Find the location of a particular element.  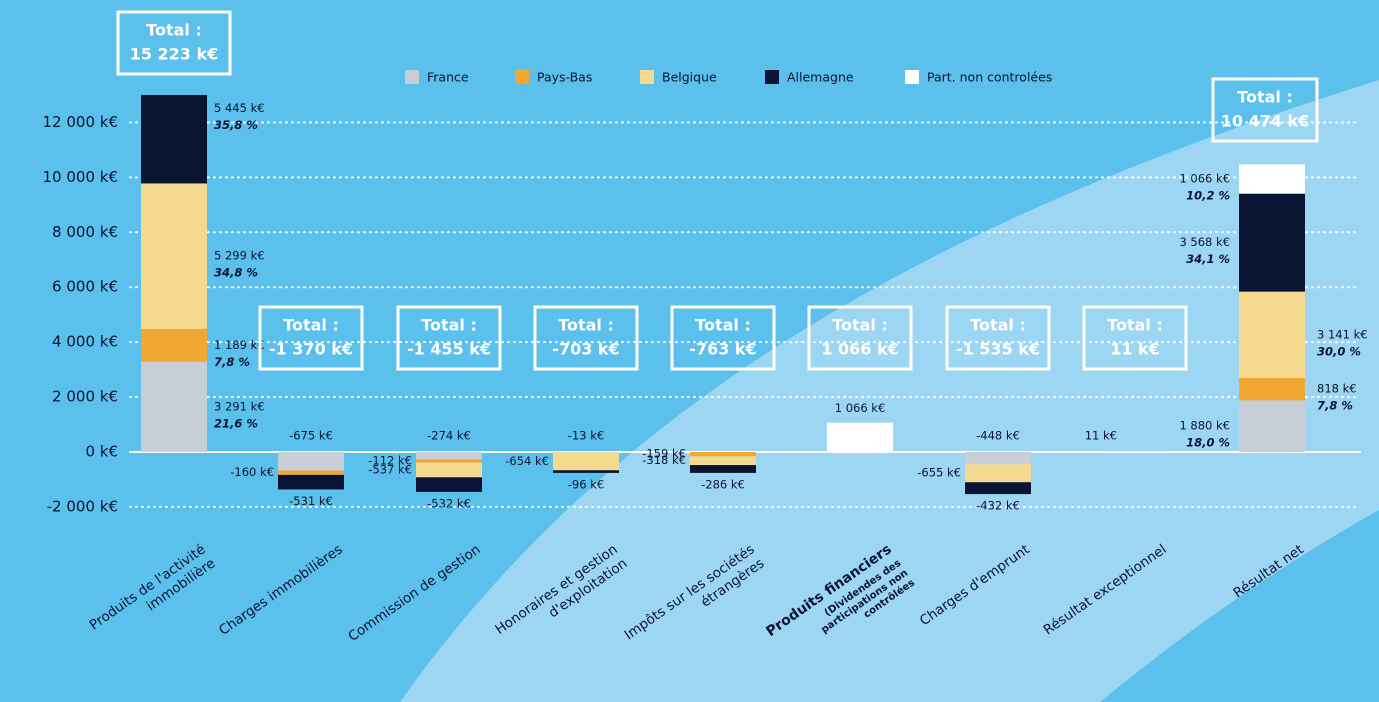

value-label: -531 k€ is located at coordinates (311, 501).